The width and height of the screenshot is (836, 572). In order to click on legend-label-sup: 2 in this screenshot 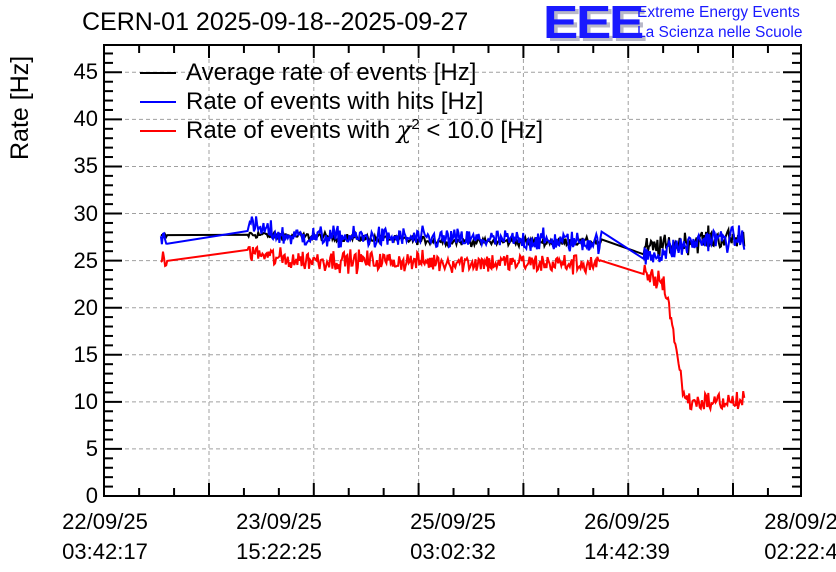, I will do `click(415, 124)`.